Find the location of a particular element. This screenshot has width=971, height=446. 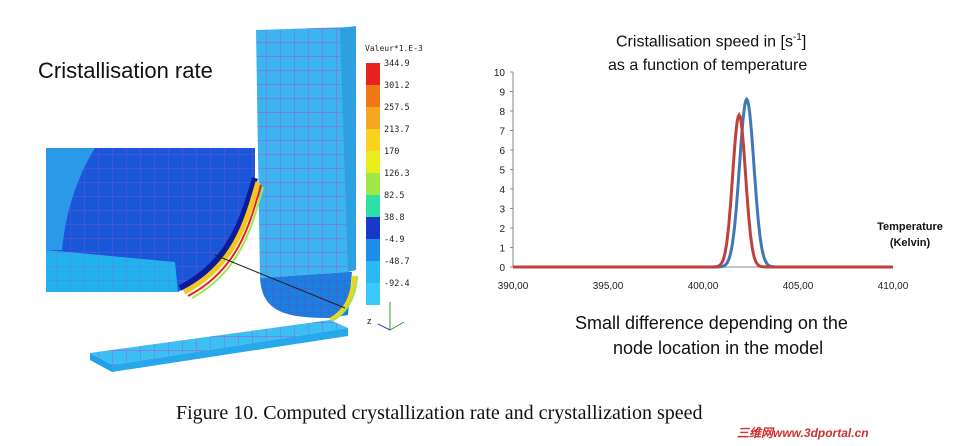

legend-label: -4.9 is located at coordinates (394, 240).